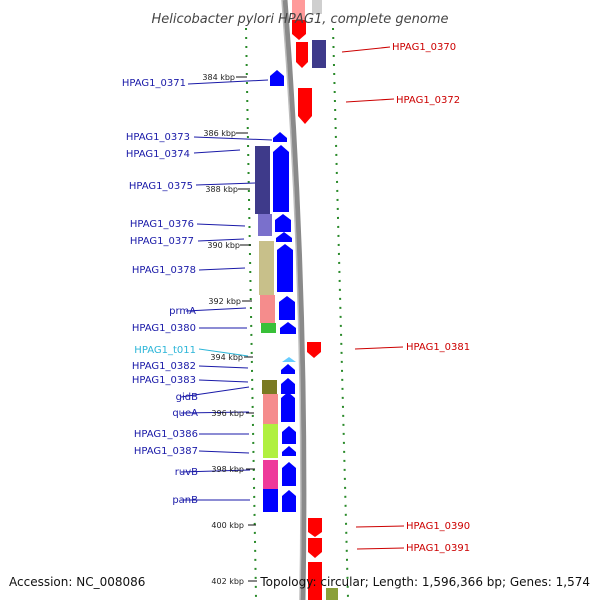  What do you see at coordinates (226, 357) in the screenshot?
I see `kbp-label-394: 394 kbp` at bounding box center [226, 357].